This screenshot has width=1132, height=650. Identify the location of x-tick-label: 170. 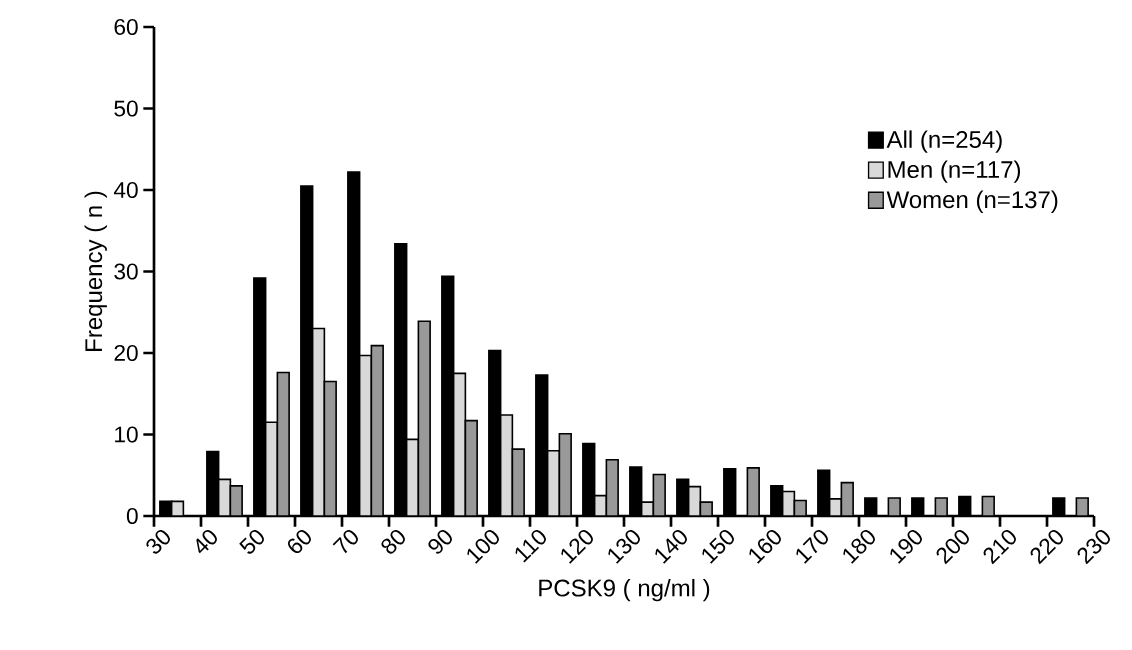
(812, 546).